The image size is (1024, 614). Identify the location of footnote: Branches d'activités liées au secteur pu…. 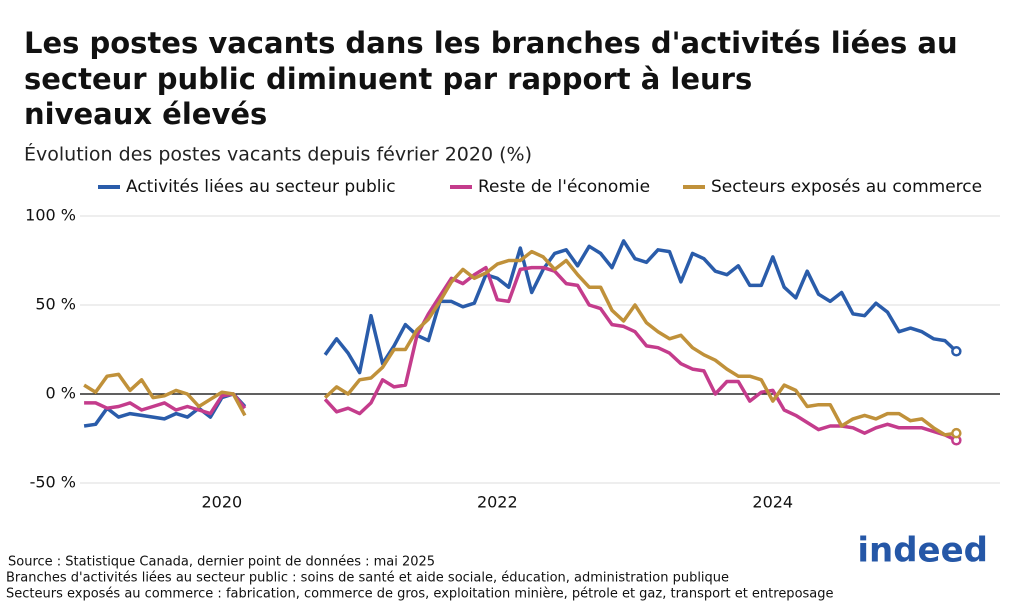
(367, 578).